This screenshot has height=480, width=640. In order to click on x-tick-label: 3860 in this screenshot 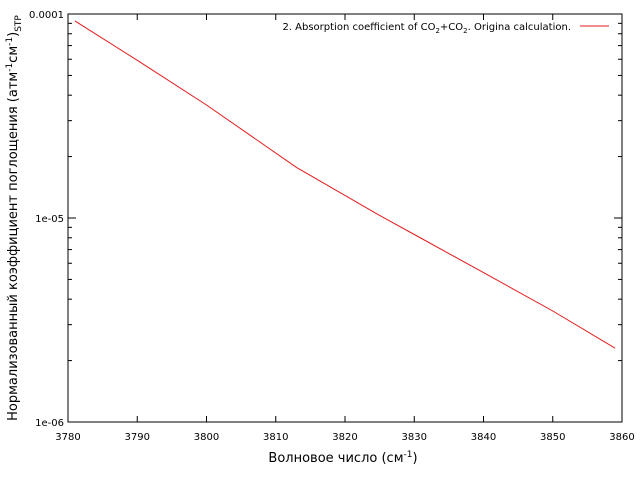, I will do `click(621, 437)`.